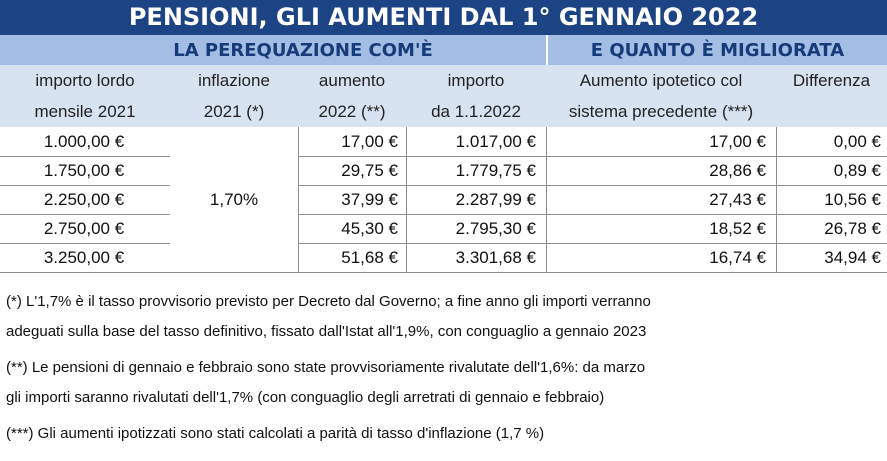 The image size is (887, 461). I want to click on header-importo-lordo: importo lordo mensile 2021, so click(85, 96).